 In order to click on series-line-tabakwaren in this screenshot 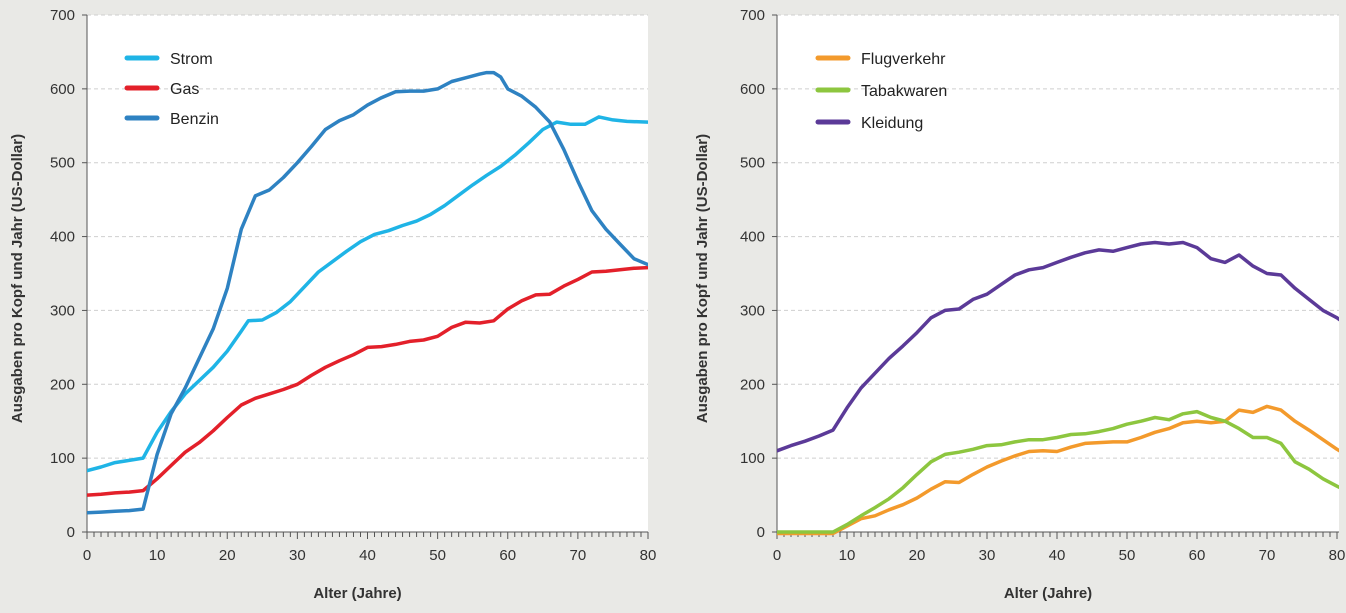, I will do `click(1058, 471)`.